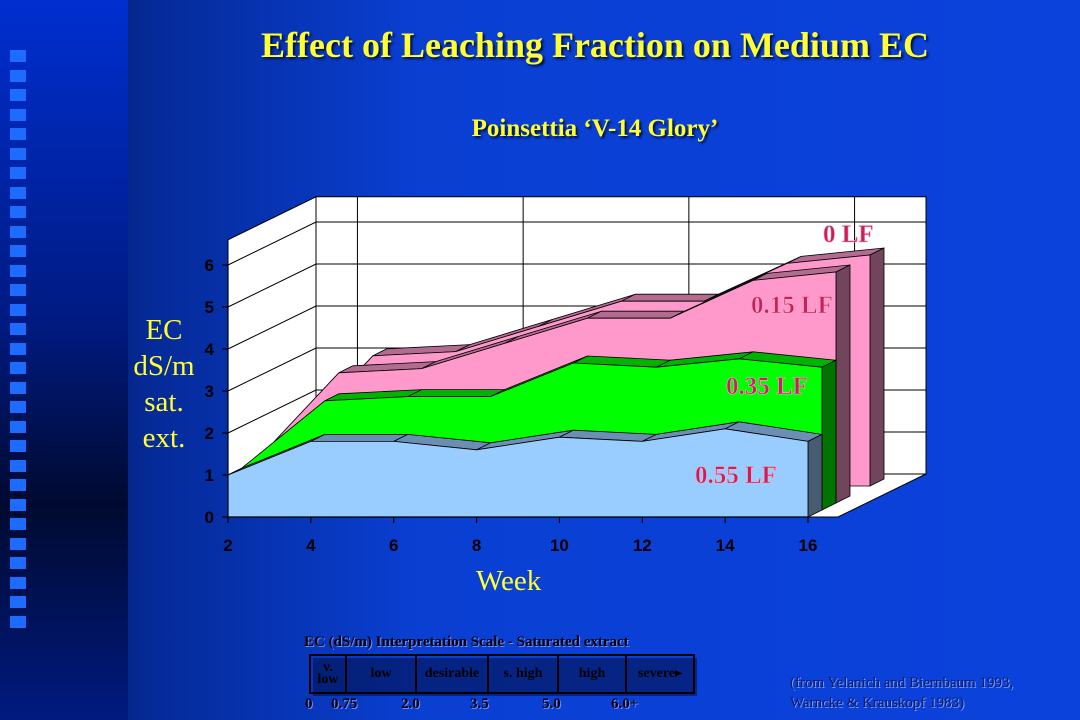 Image resolution: width=1080 pixels, height=720 pixels. What do you see at coordinates (593, 674) in the screenshot?
I see `scale-segment-high: high` at bounding box center [593, 674].